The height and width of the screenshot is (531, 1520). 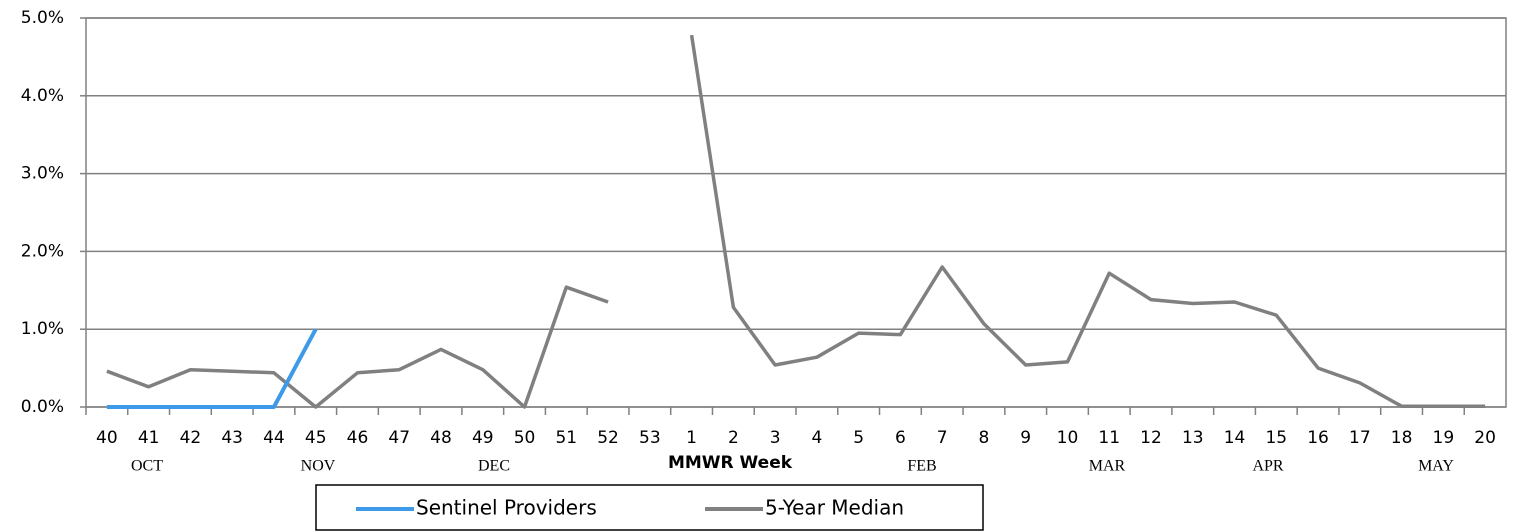 What do you see at coordinates (149, 438) in the screenshot?
I see `x-tick-label: 41` at bounding box center [149, 438].